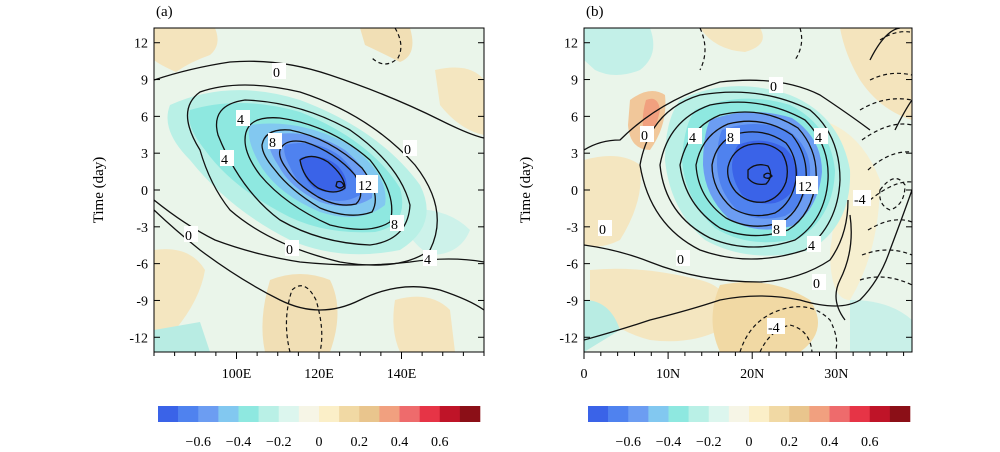  I want to click on colorbar-a: −0.6 −0.4 −0.2 0 0.2 0.4 0.6, so click(319, 428).